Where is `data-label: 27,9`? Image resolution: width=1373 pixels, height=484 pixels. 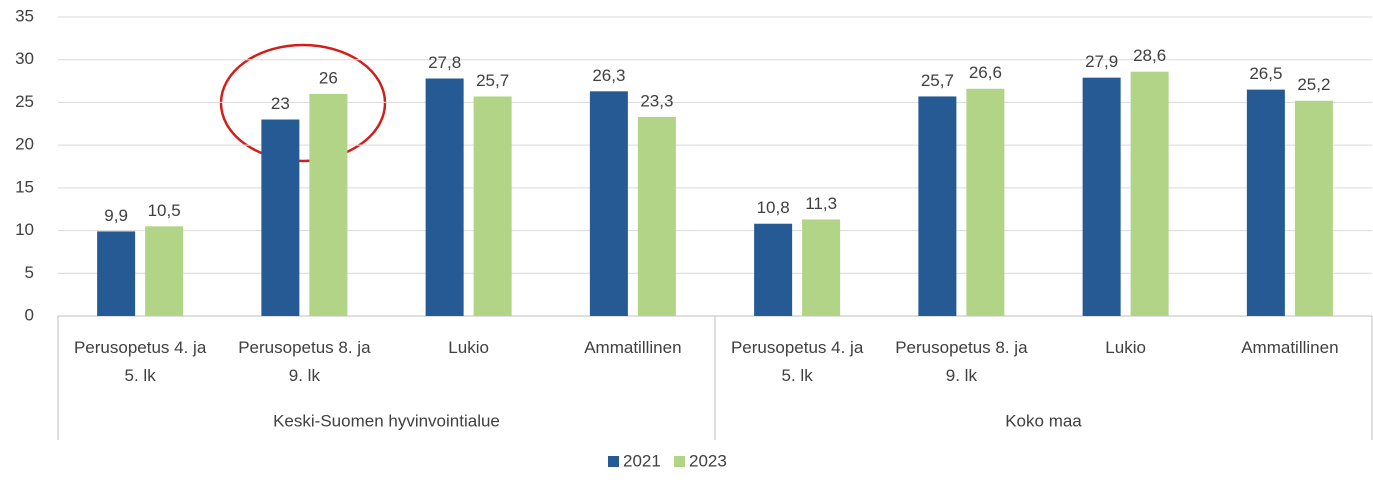
data-label: 27,9 is located at coordinates (1101, 61).